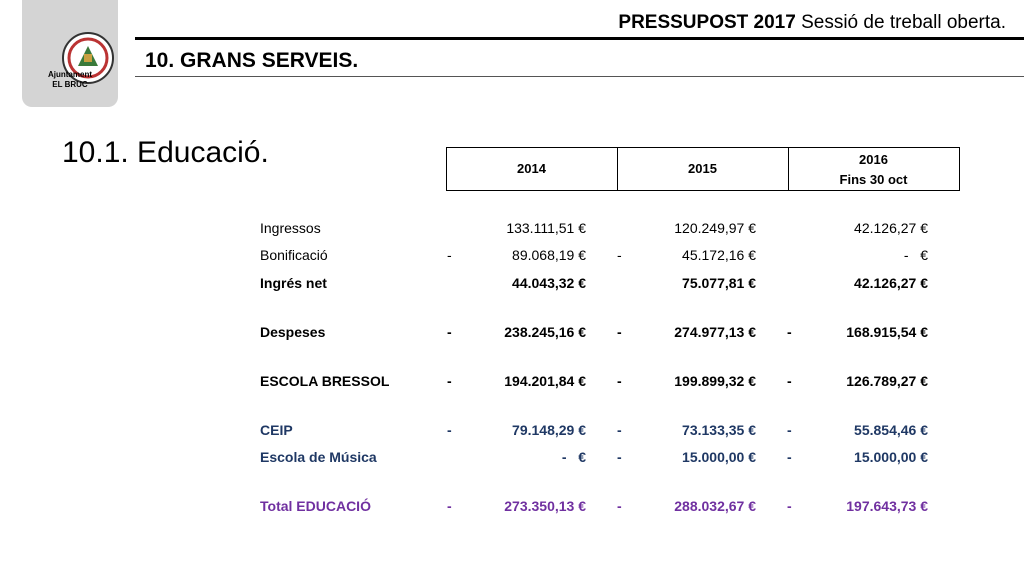  Describe the element at coordinates (702, 168) in the screenshot. I see `column-year: 2015` at that location.